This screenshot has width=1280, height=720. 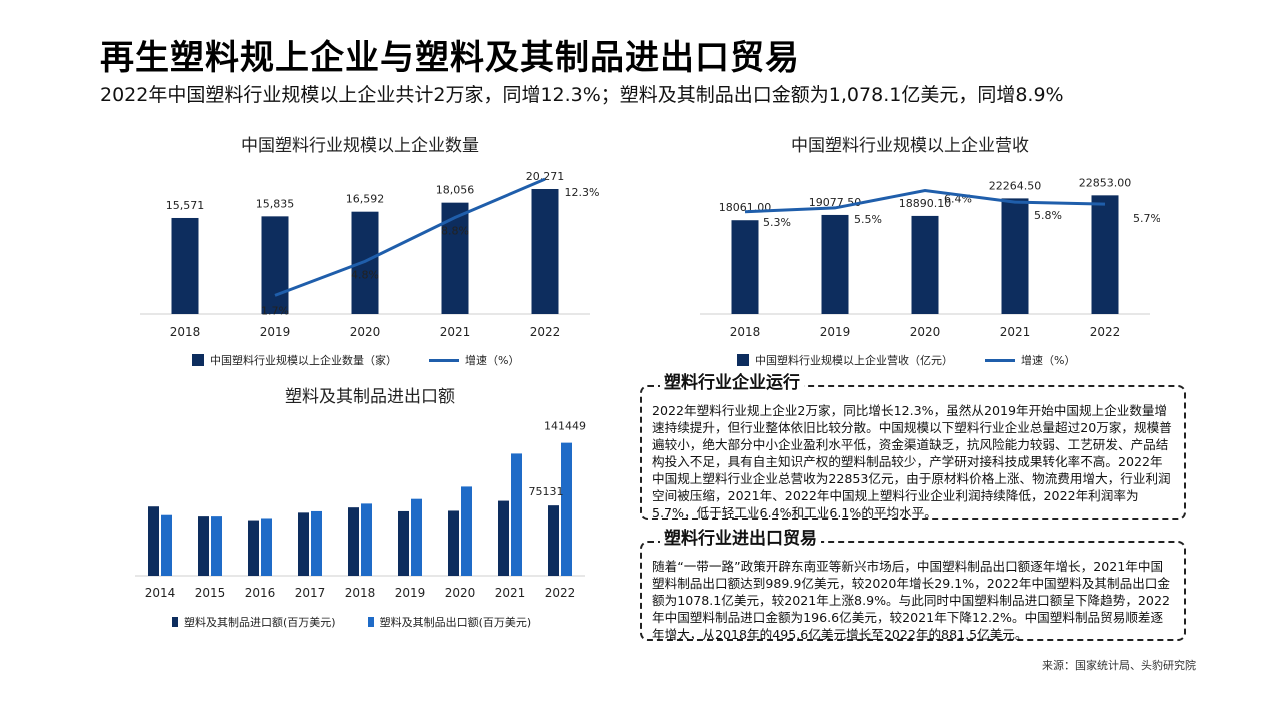 I want to click on chart1-title: 中国塑料行业规模以上企业数量, so click(x=360, y=146).